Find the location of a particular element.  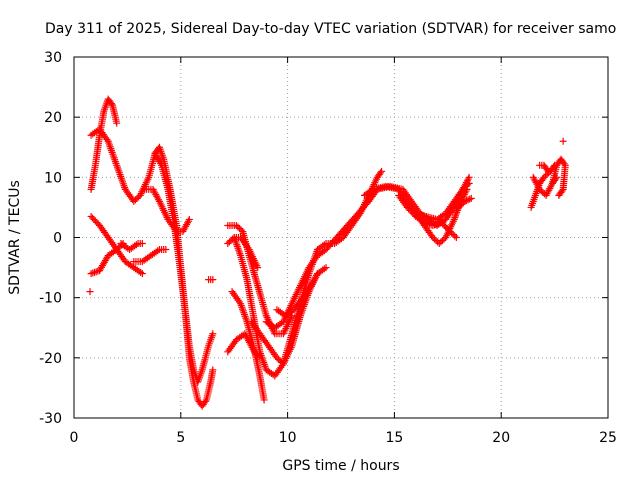

x-tick-label: 20 is located at coordinates (501, 438).